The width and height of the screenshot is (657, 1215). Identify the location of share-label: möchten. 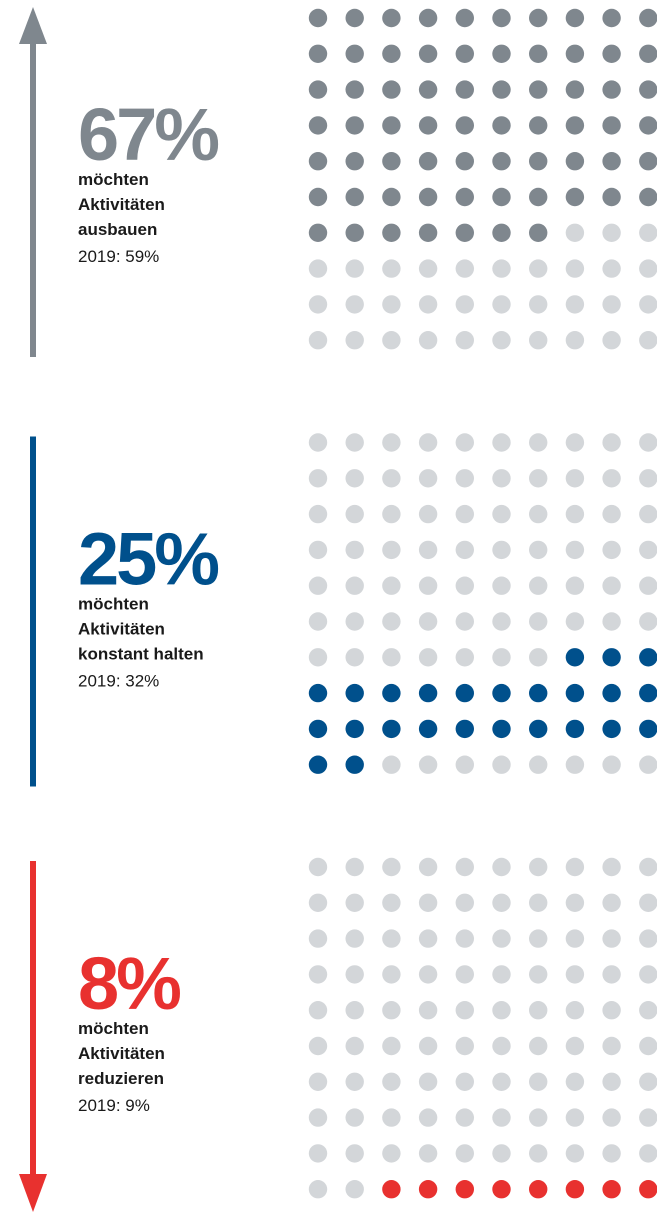
(113, 1028).